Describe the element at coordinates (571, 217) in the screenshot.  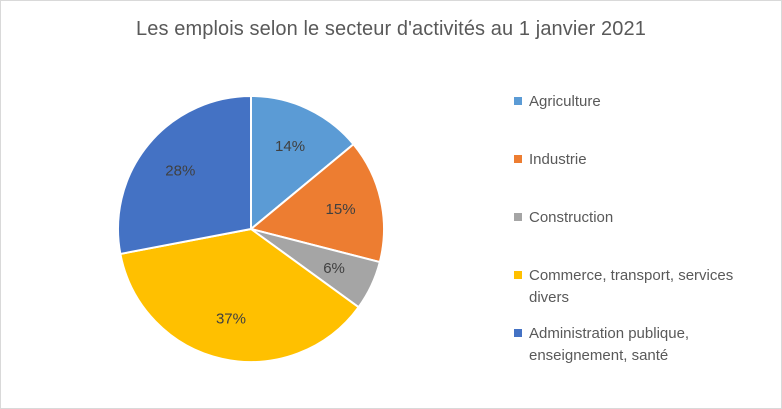
I see `legend-label-construction: Construction` at that location.